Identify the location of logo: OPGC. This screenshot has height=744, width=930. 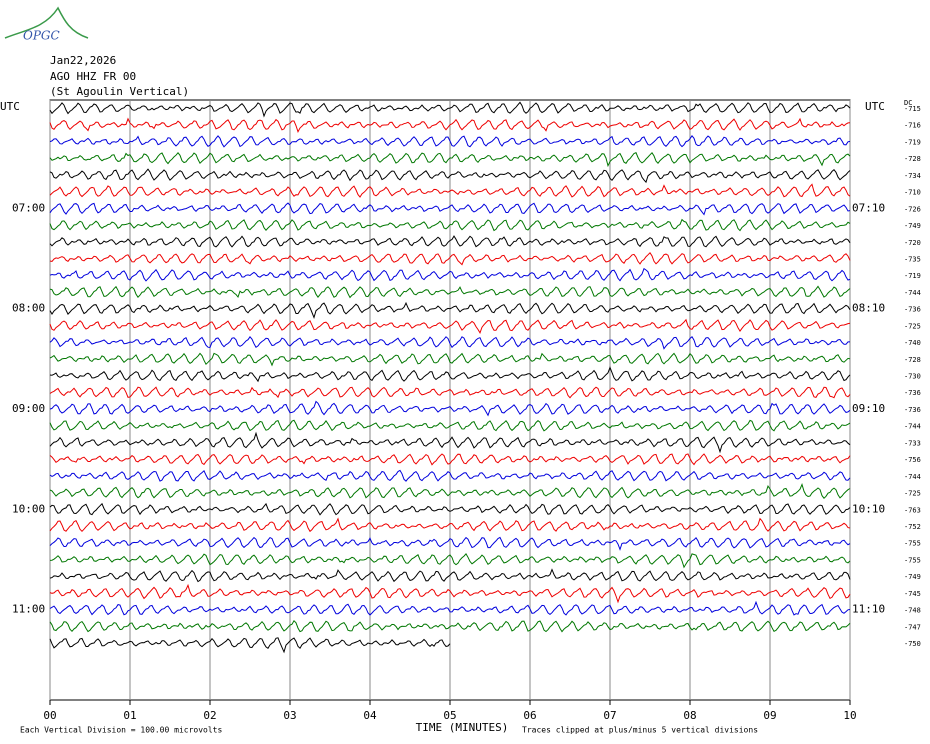
(41, 36).